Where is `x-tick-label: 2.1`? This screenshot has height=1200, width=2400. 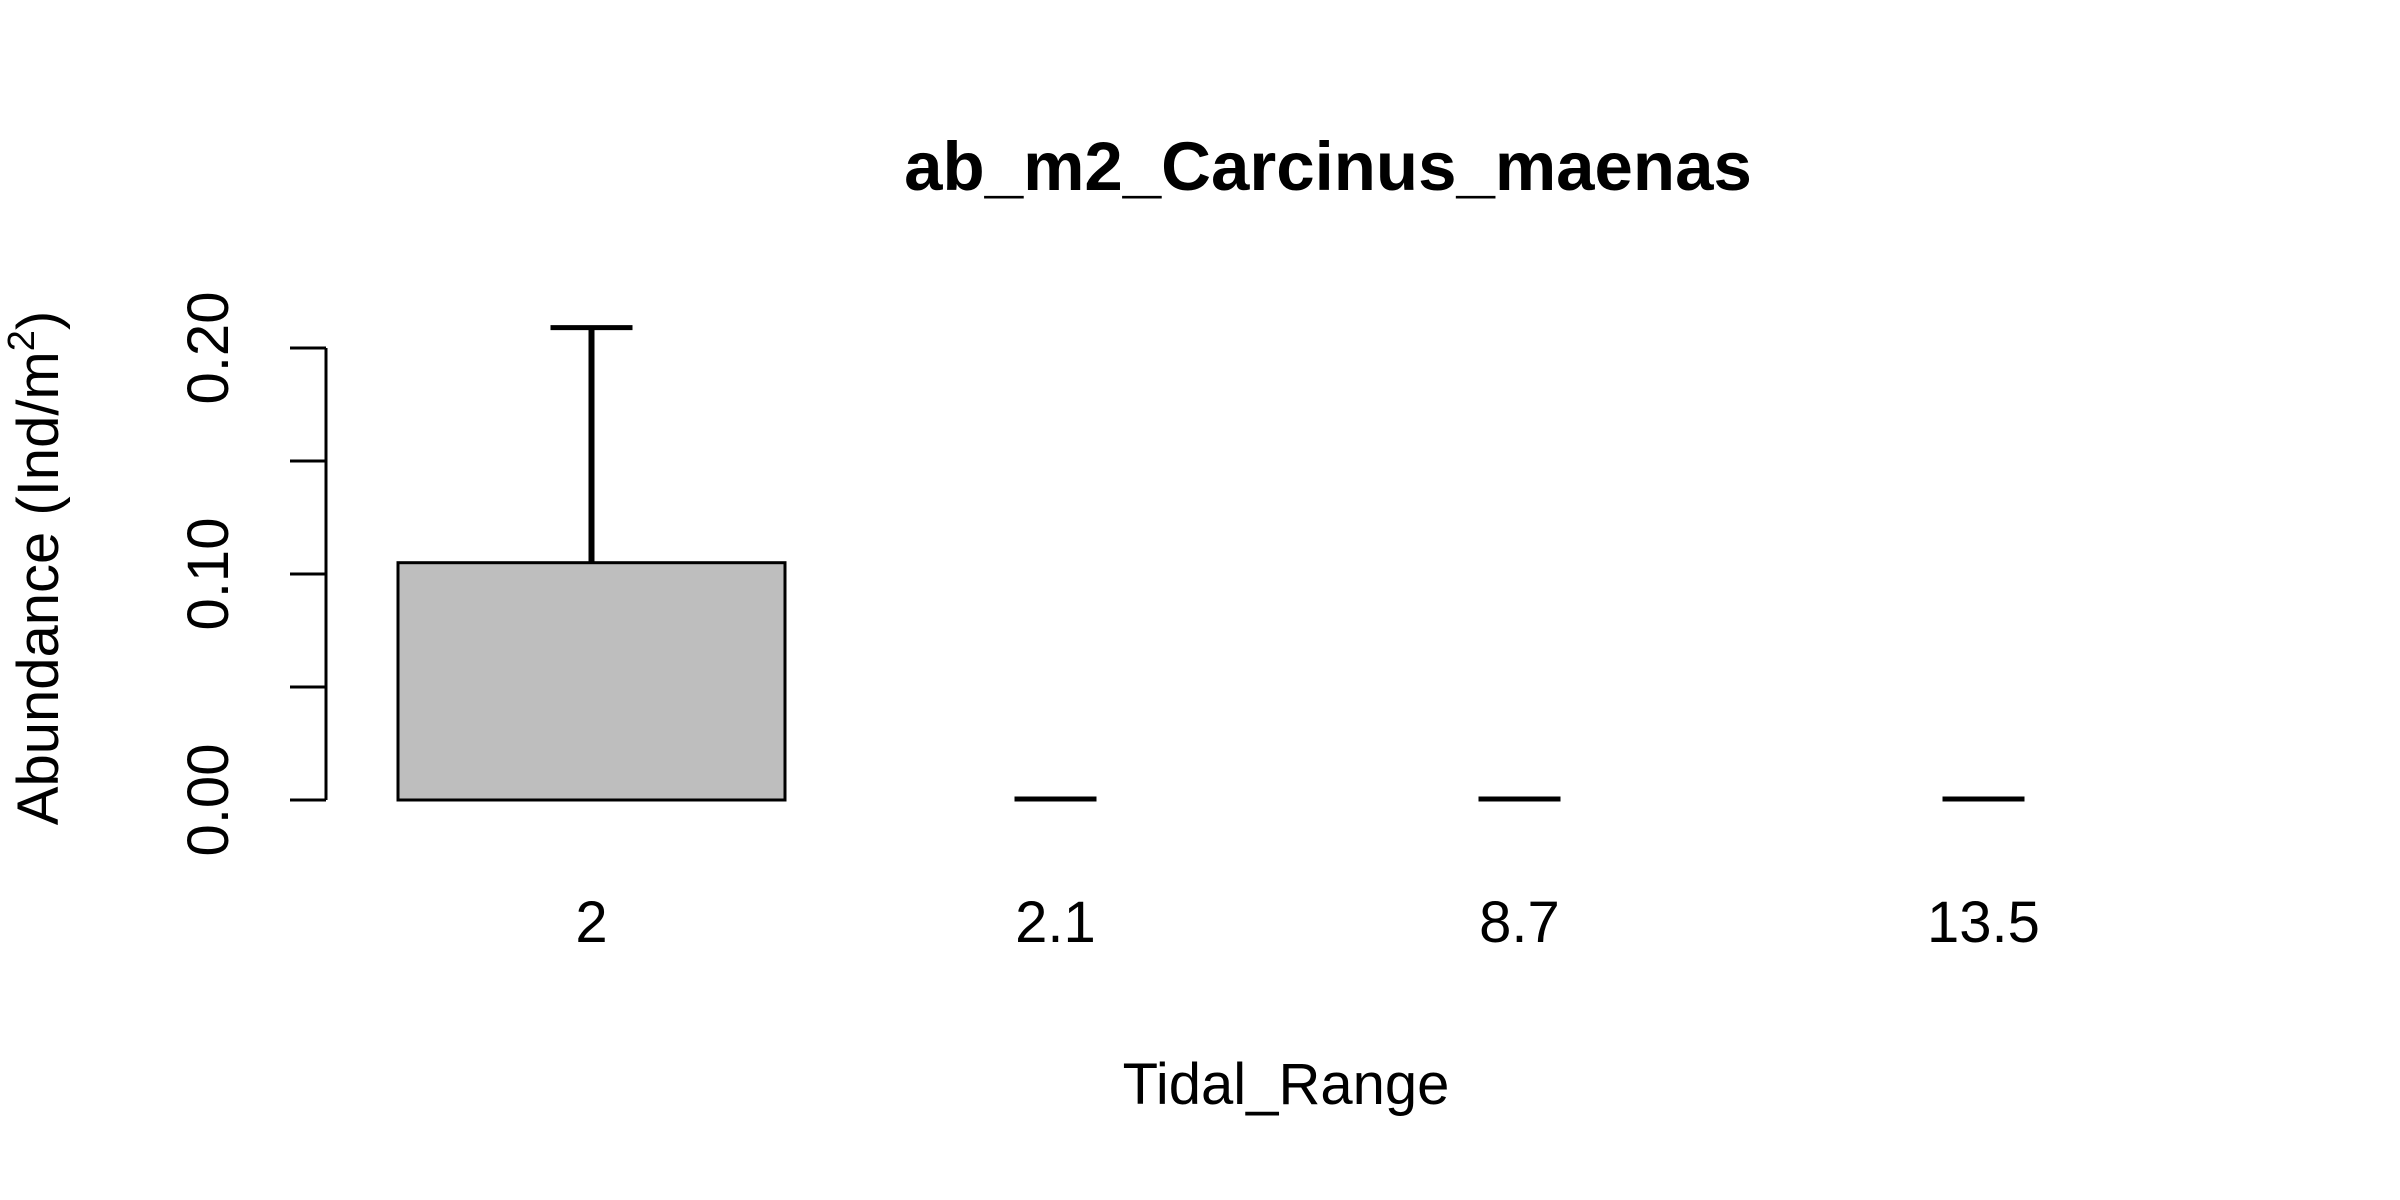 x-tick-label: 2.1 is located at coordinates (1055, 922).